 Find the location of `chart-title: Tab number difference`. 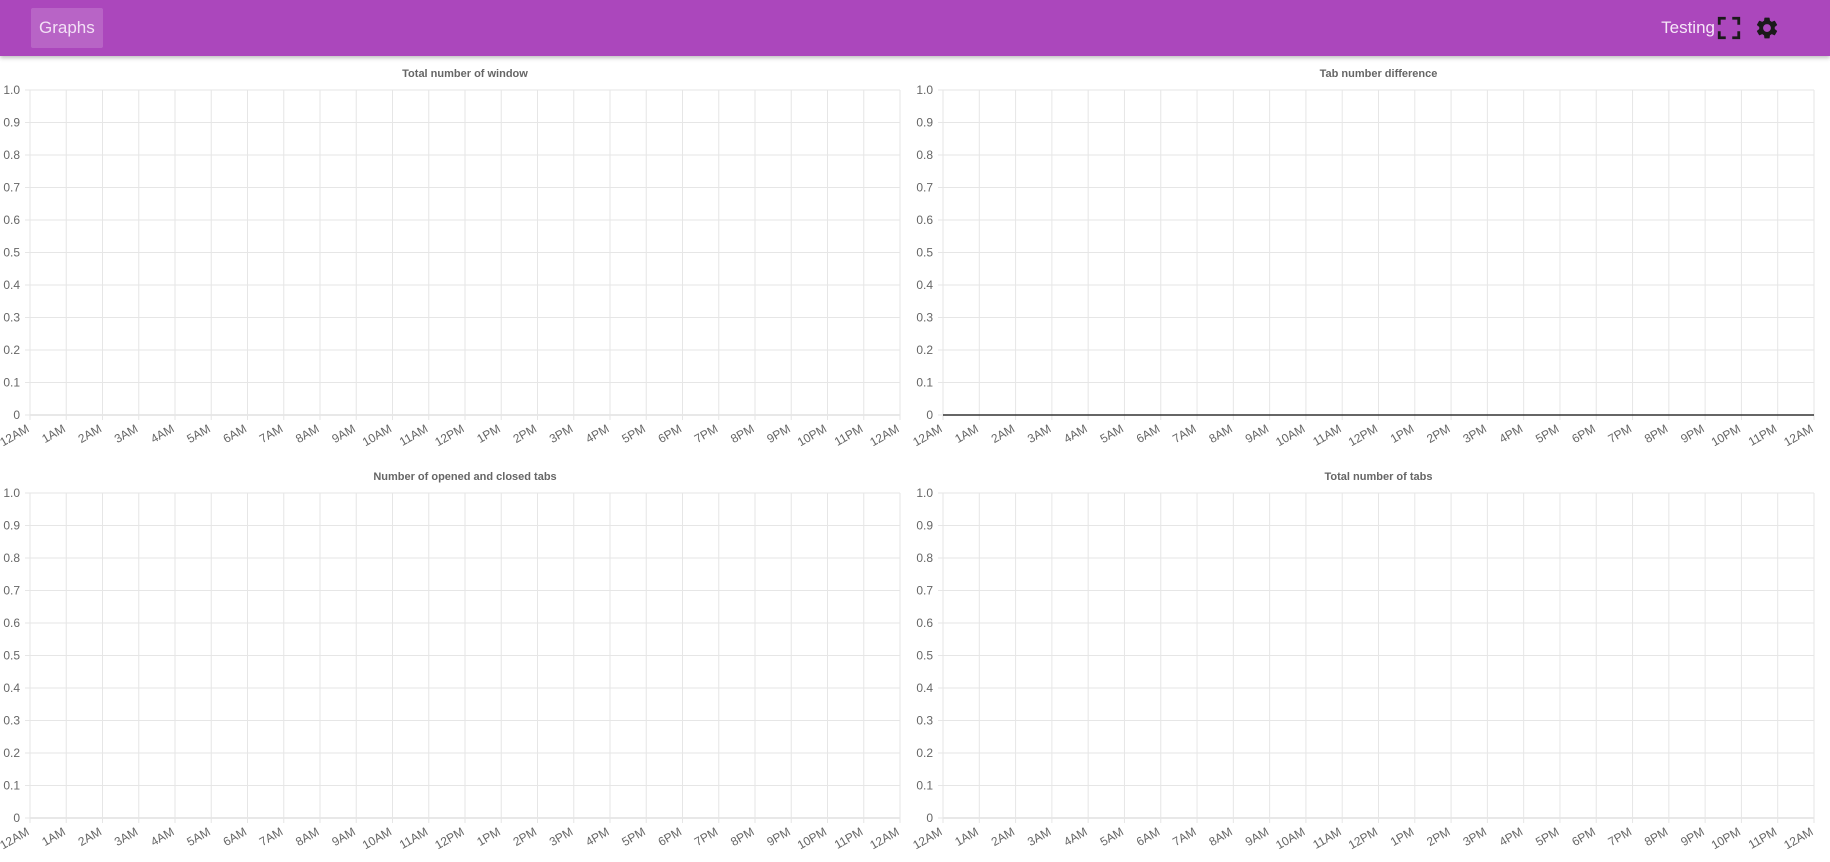

chart-title: Tab number difference is located at coordinates (1379, 74).